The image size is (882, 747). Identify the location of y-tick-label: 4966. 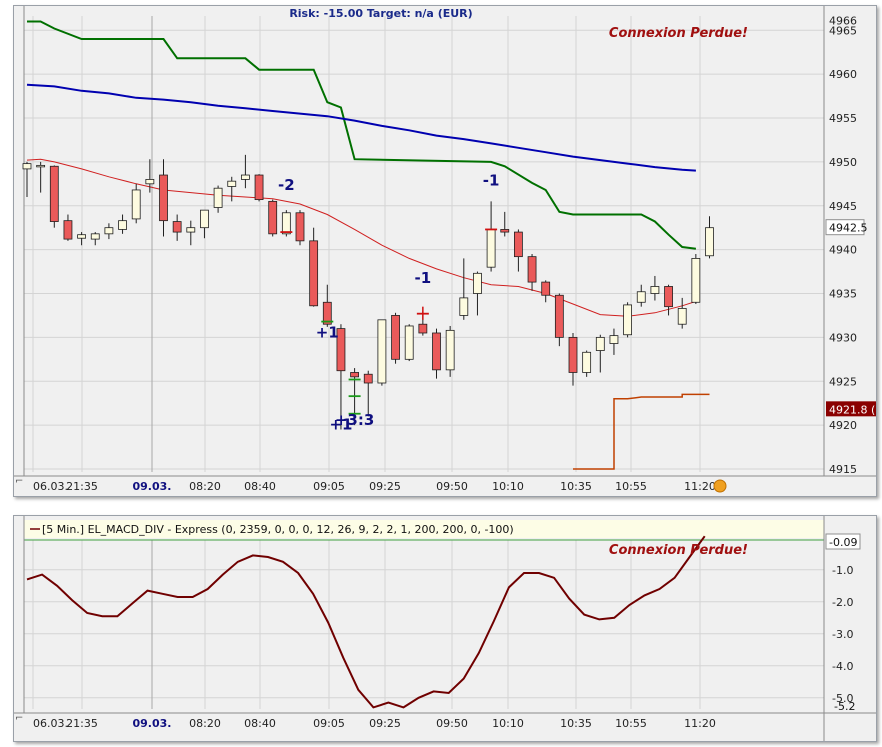
(843, 20).